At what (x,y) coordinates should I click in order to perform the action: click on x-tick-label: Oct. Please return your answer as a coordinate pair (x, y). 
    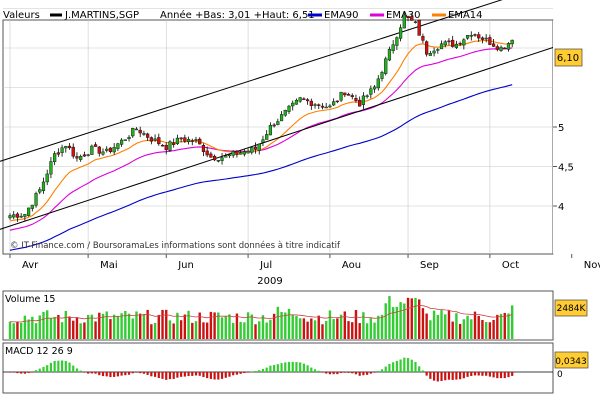
    Looking at the image, I should click on (510, 265).